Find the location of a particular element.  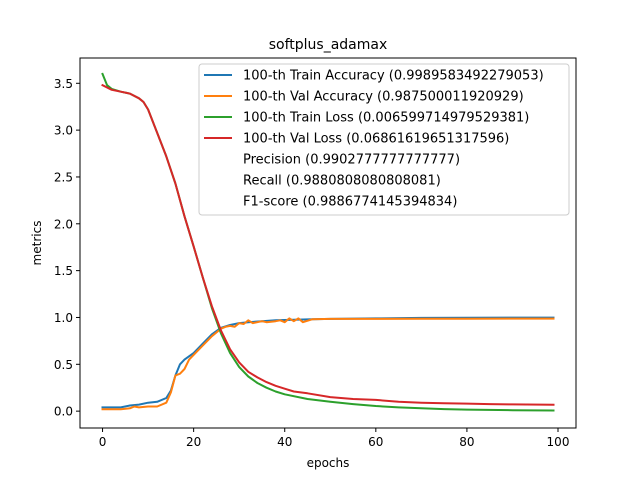

legend-label-6: Recall (0.9880808080808081) is located at coordinates (342, 181).